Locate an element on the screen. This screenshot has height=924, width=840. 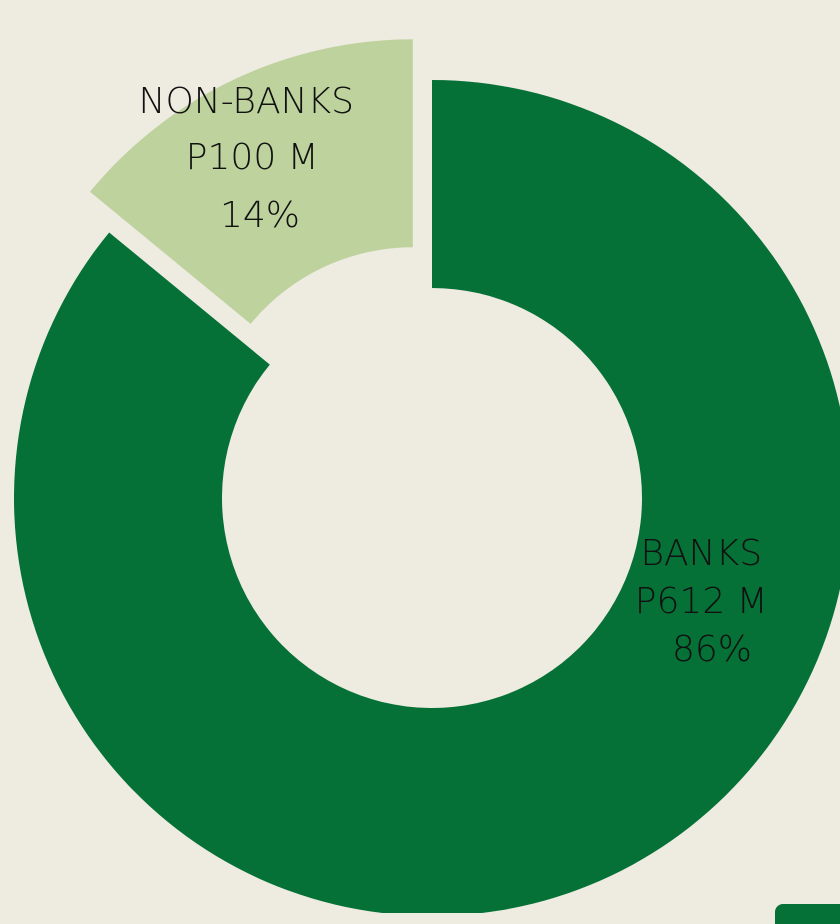
slice-non-banks is located at coordinates (251, 181).